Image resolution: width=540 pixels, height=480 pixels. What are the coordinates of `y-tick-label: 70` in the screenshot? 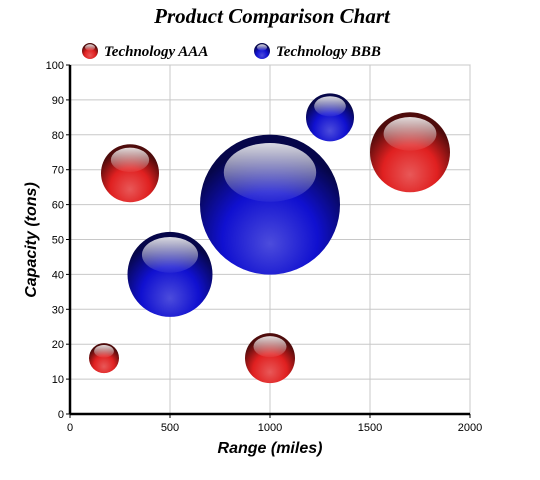 It's located at (58, 171).